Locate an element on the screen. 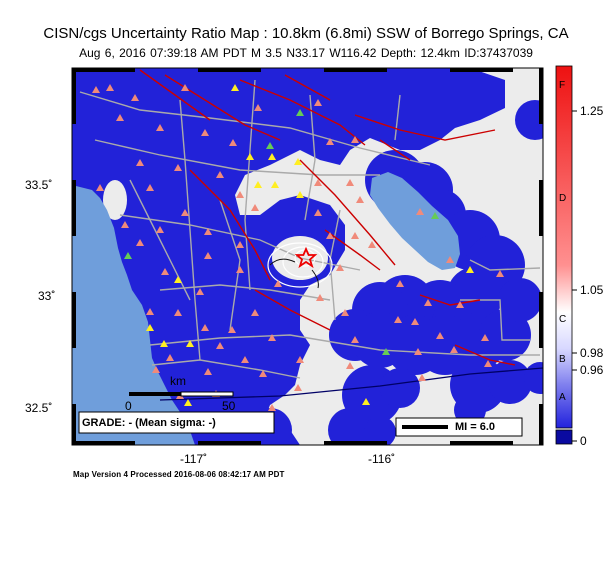 The height and width of the screenshot is (569, 612). mi-legend is located at coordinates (459, 427).